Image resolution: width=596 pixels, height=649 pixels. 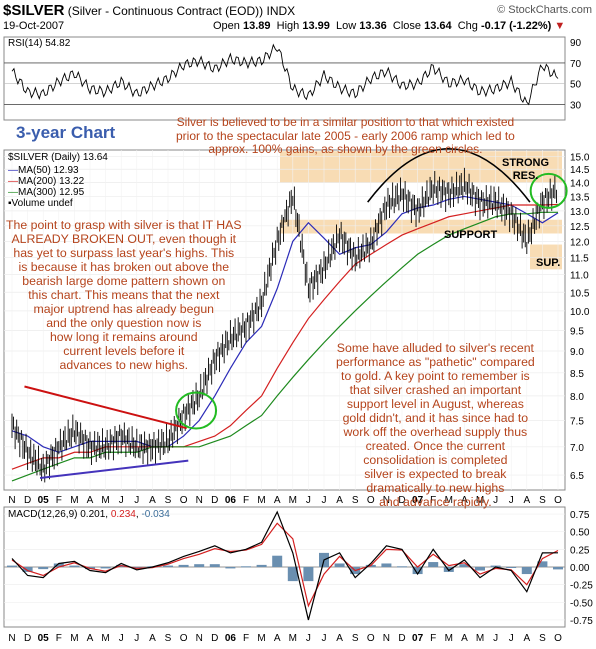 What do you see at coordinates (438, 26) in the screenshot?
I see `close-value: 13.64` at bounding box center [438, 26].